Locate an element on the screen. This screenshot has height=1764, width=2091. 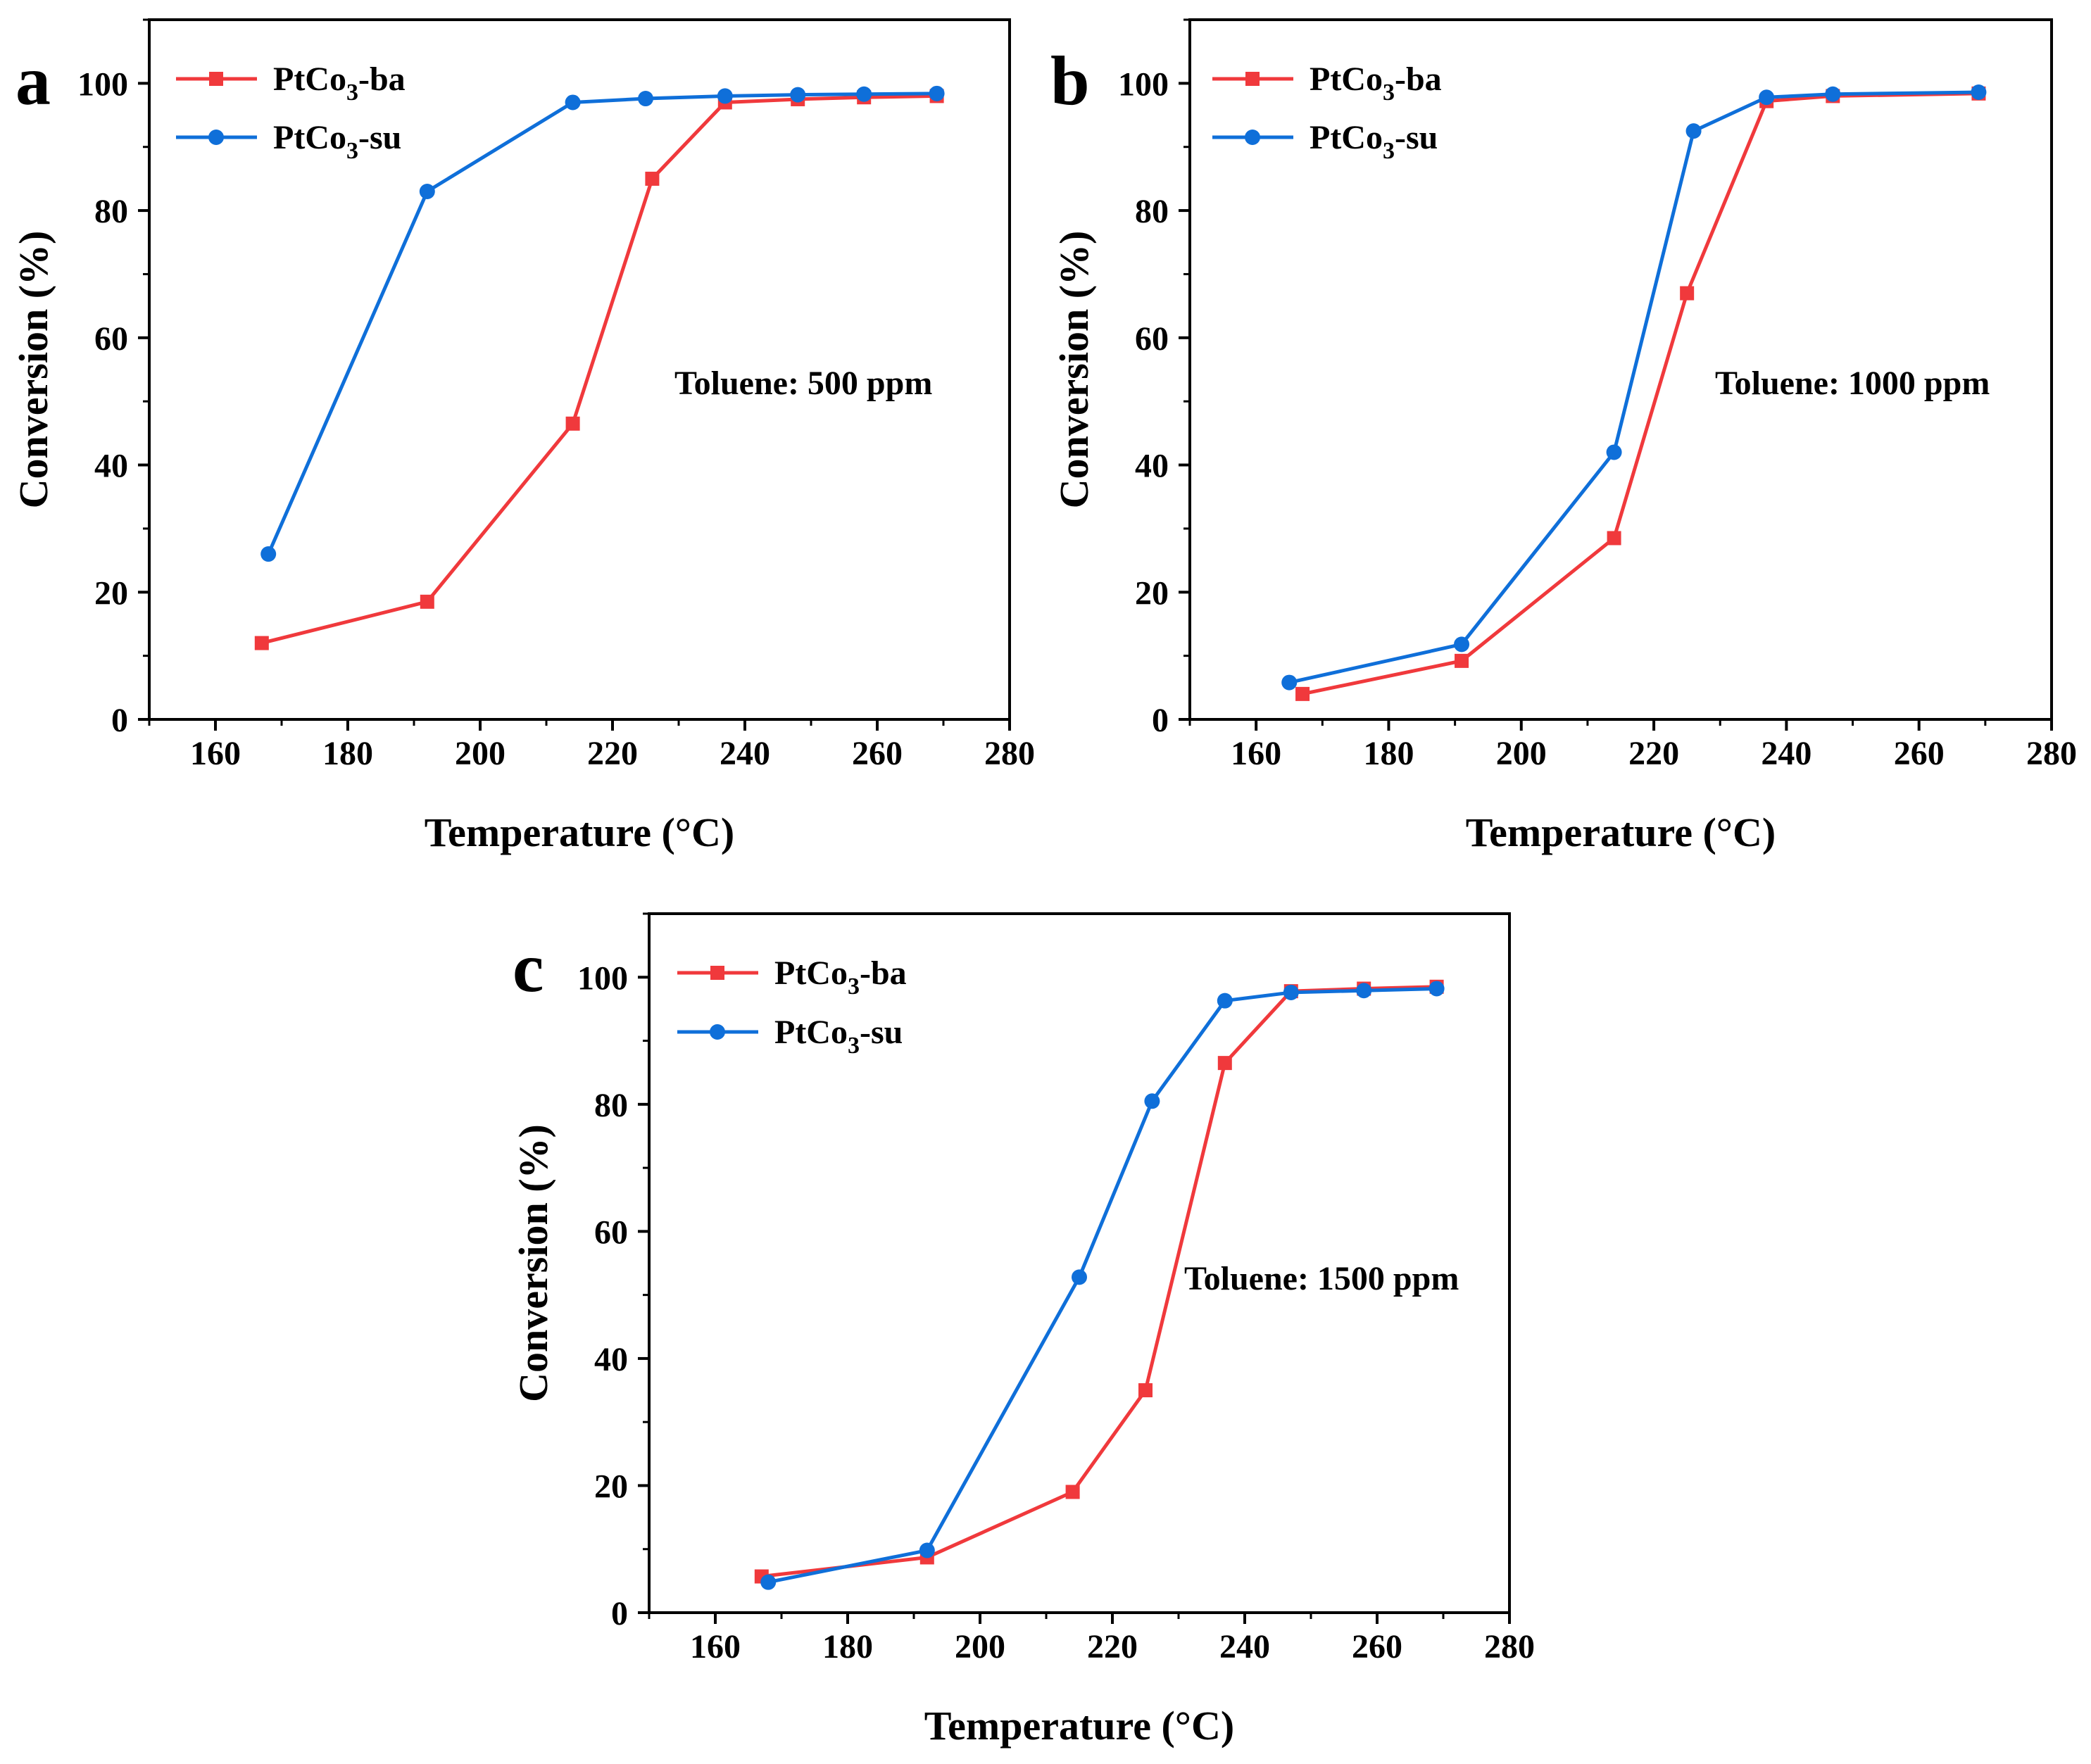
panel-letter: b is located at coordinates (1070, 81).